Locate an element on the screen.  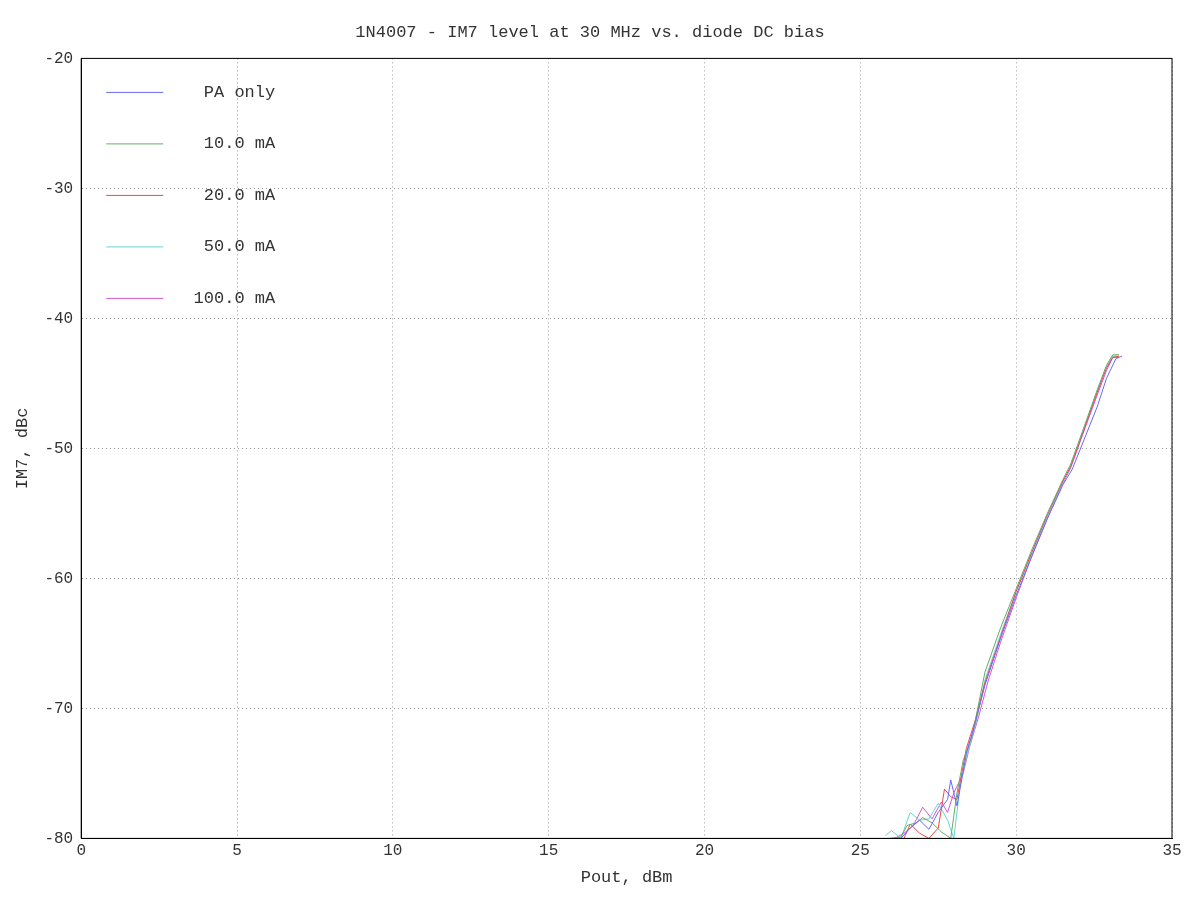
y-tick-label: -20 is located at coordinates (59, 58).